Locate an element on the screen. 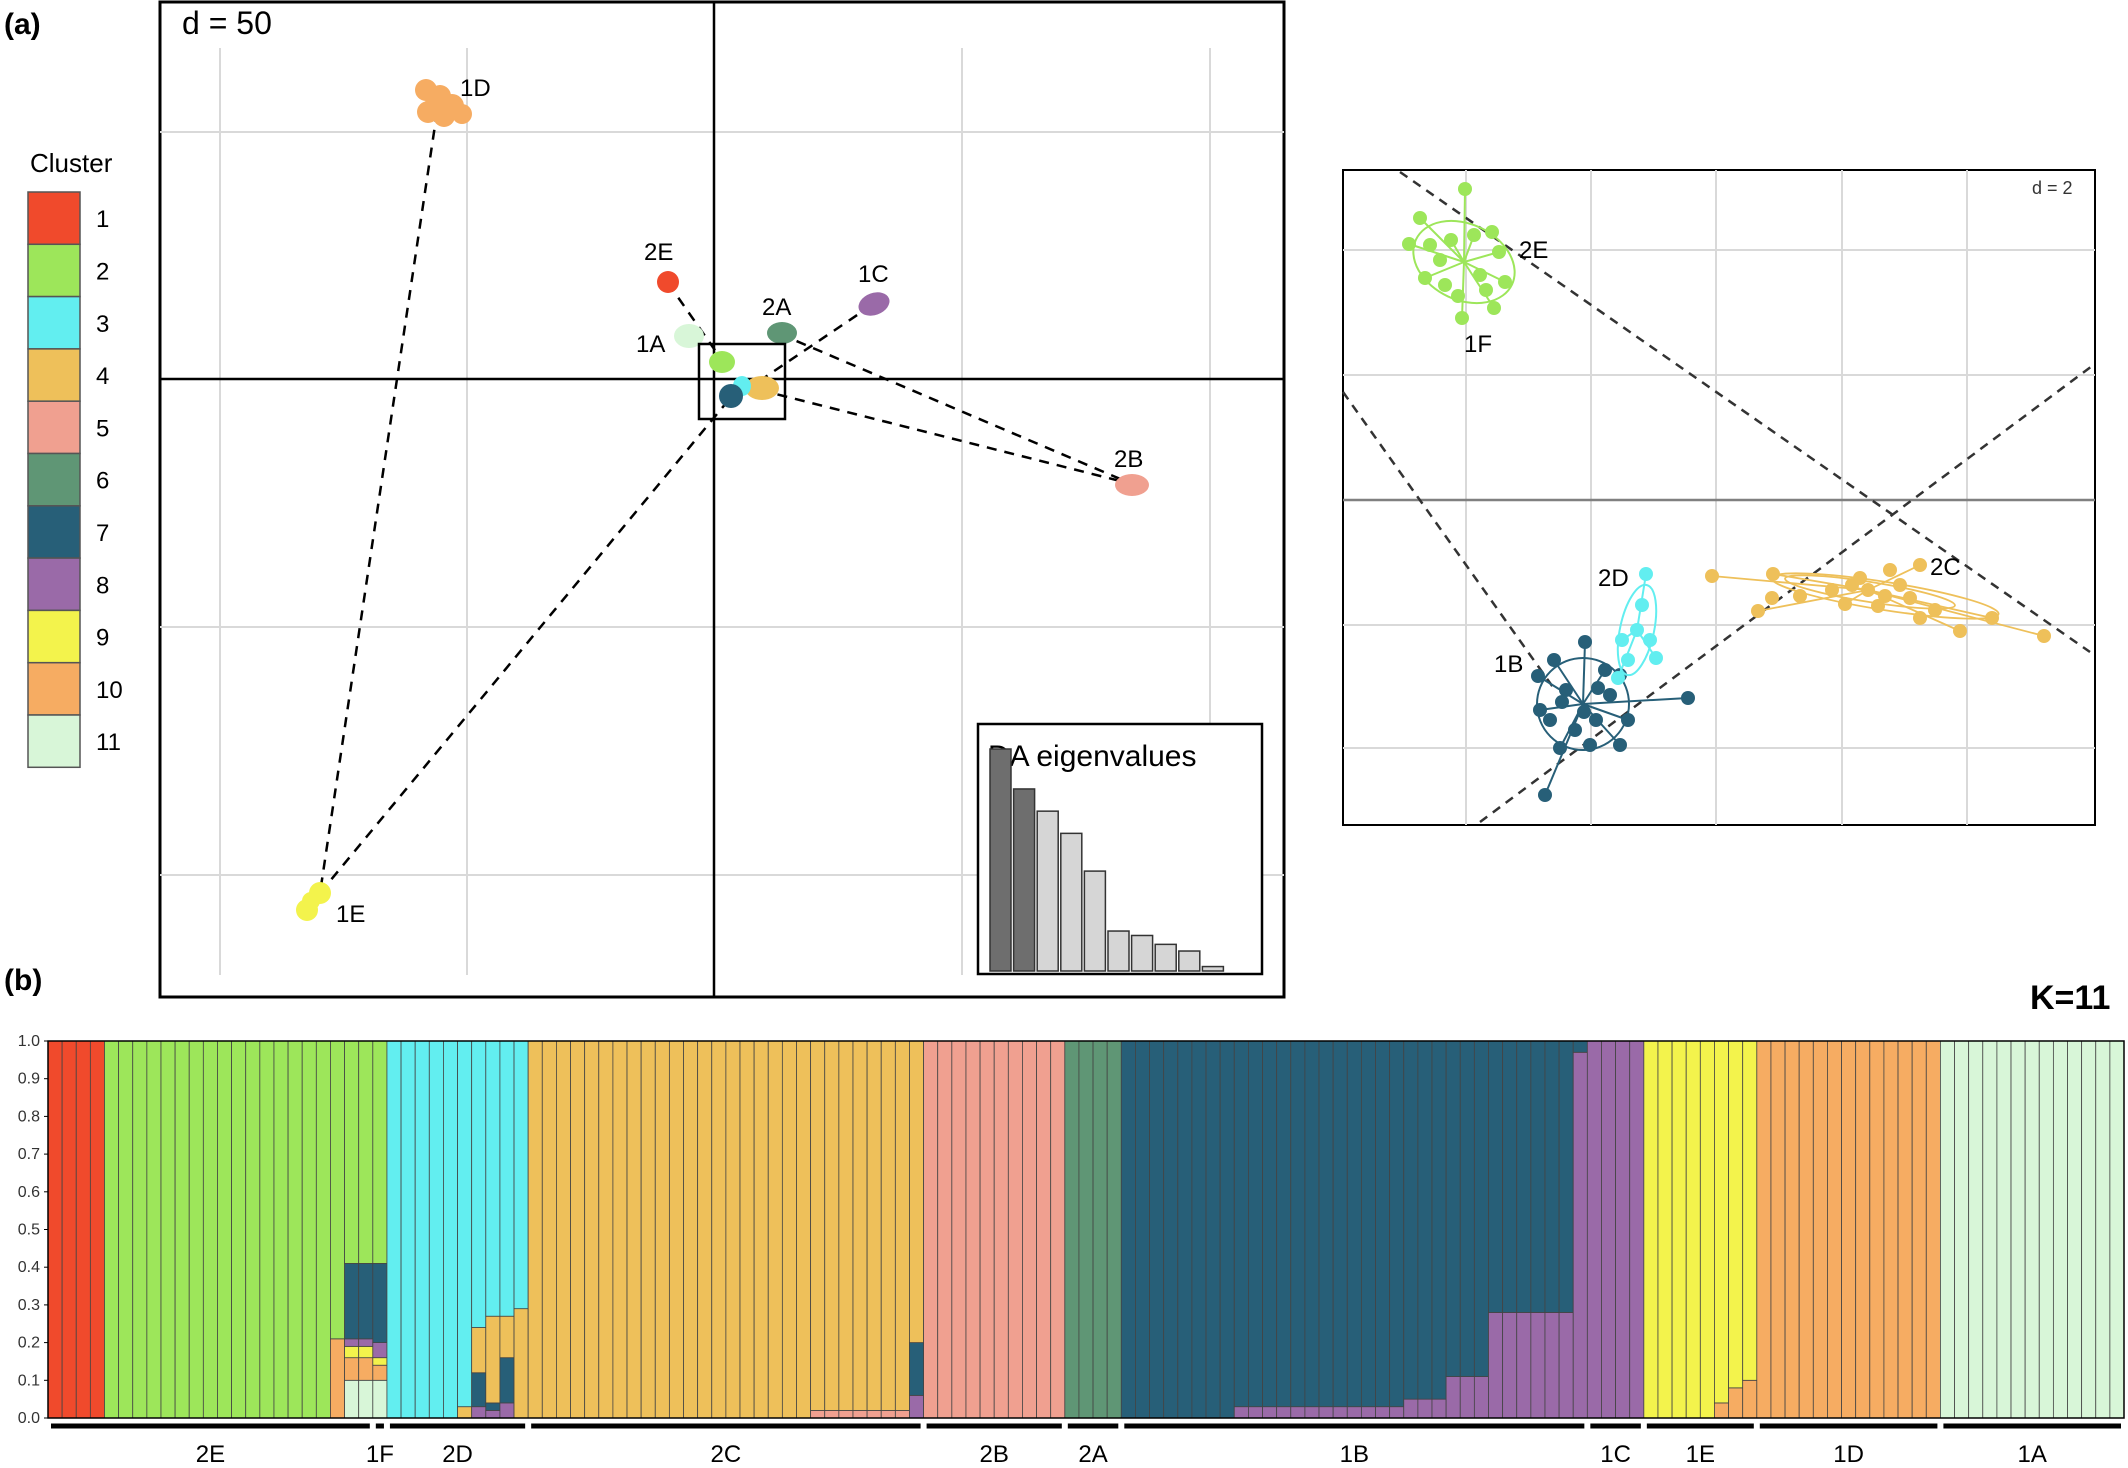 The width and height of the screenshot is (2128, 1468). legend-label-1: 1 is located at coordinates (102, 219).